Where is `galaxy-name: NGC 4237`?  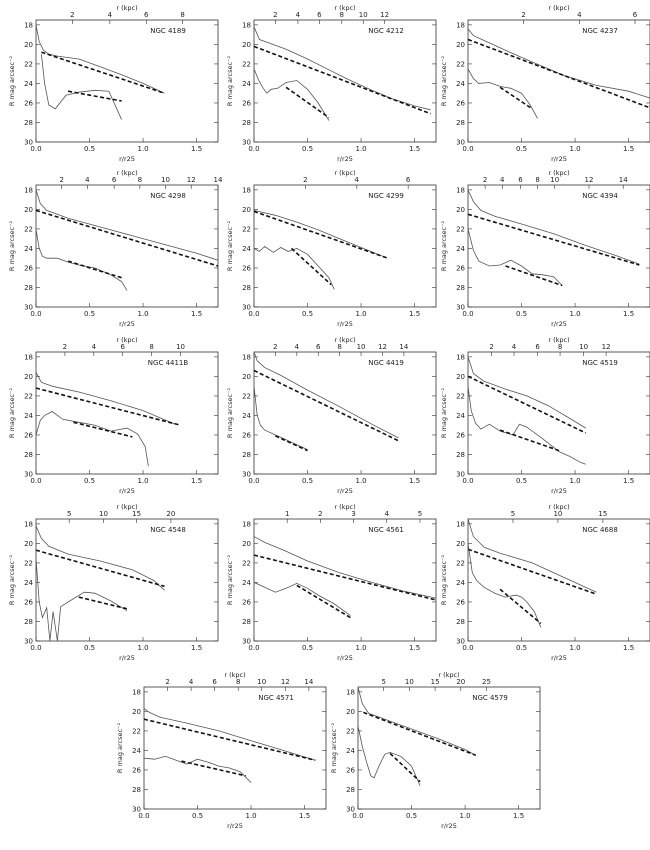 galaxy-name: NGC 4237 is located at coordinates (600, 31).